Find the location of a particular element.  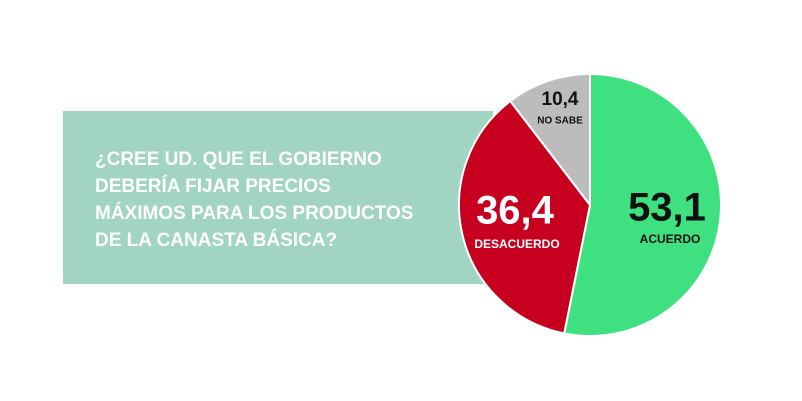

category-label: DESACUERDO is located at coordinates (516, 244).